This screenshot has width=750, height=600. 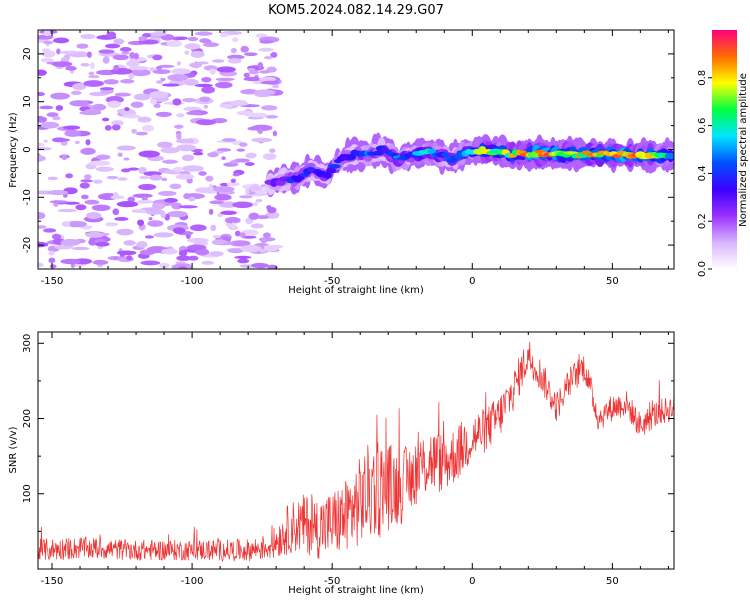 I want to click on spectrogram-x-label: Height of straight line (km), so click(x=356, y=290).